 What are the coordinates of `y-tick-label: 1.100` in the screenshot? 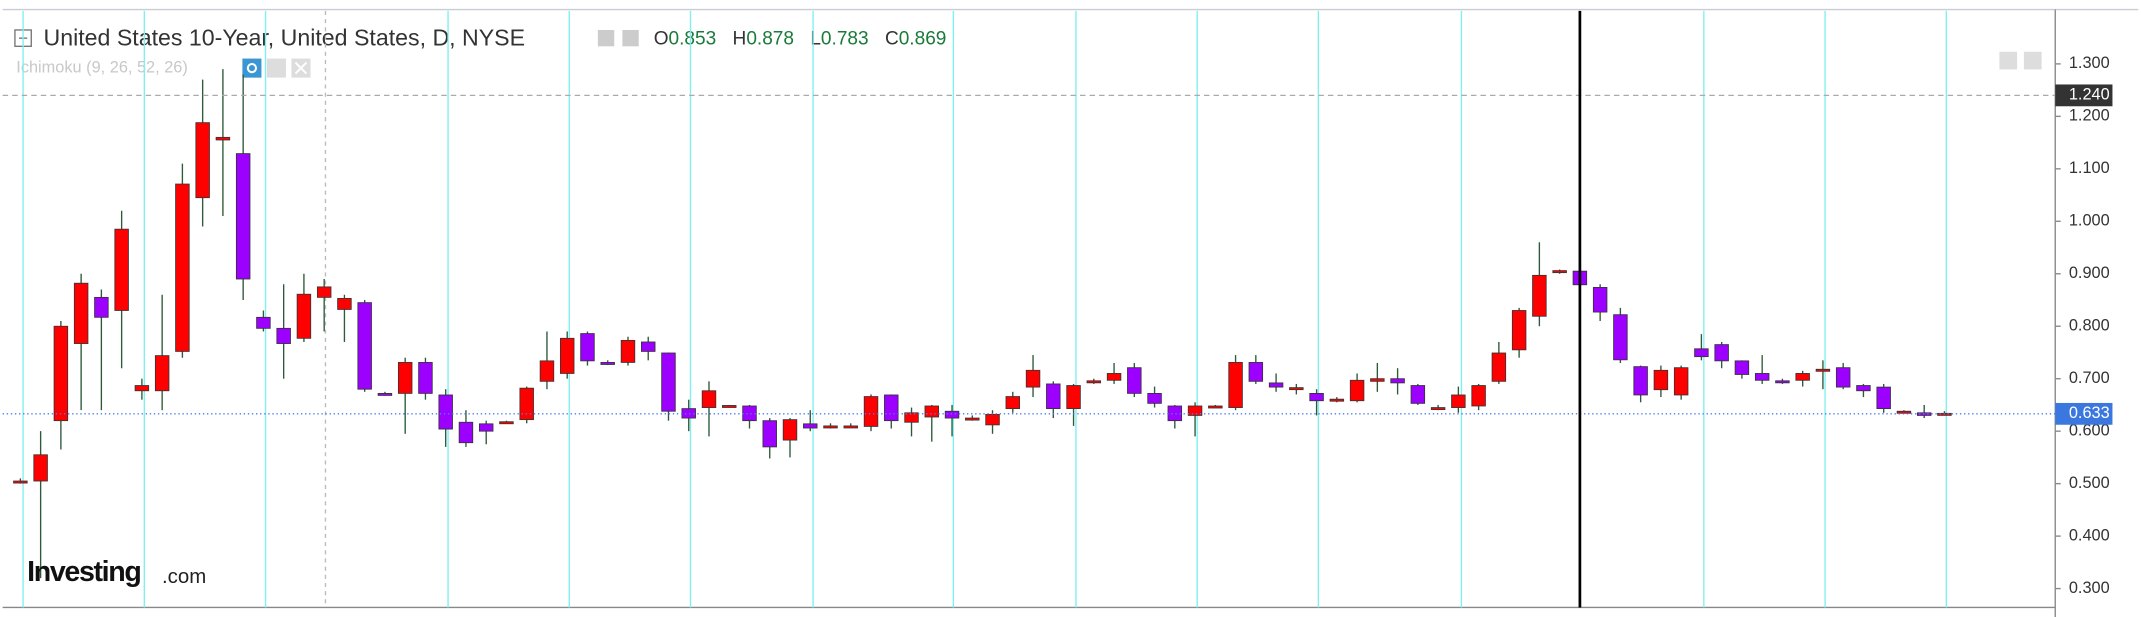 It's located at (2089, 168).